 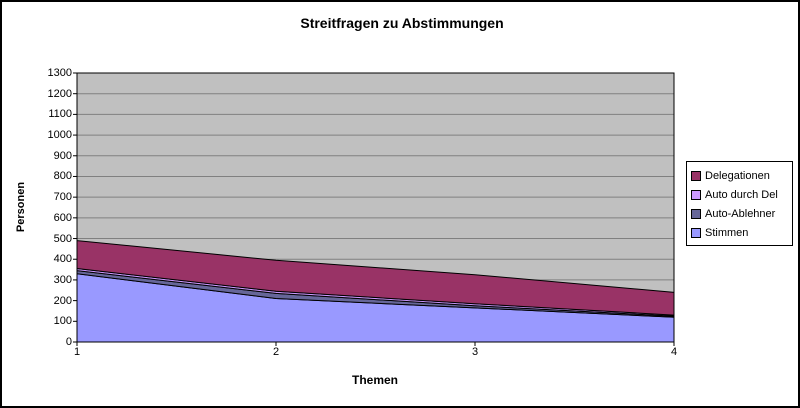 What do you see at coordinates (21, 207) in the screenshot?
I see `y-axis-title: Personen` at bounding box center [21, 207].